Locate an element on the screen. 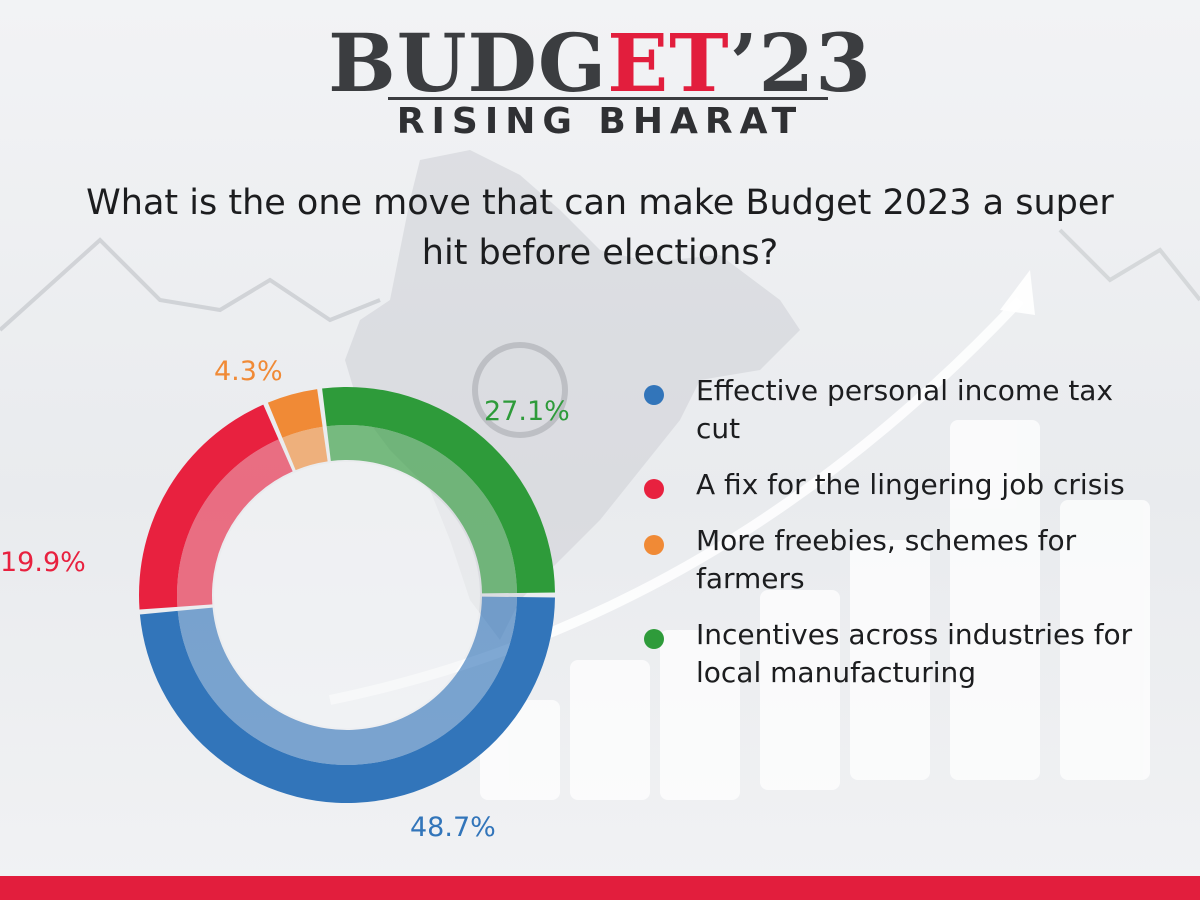 This screenshot has height=900, width=1200. legend-item: Effective personal income tax cut is located at coordinates (900, 410).